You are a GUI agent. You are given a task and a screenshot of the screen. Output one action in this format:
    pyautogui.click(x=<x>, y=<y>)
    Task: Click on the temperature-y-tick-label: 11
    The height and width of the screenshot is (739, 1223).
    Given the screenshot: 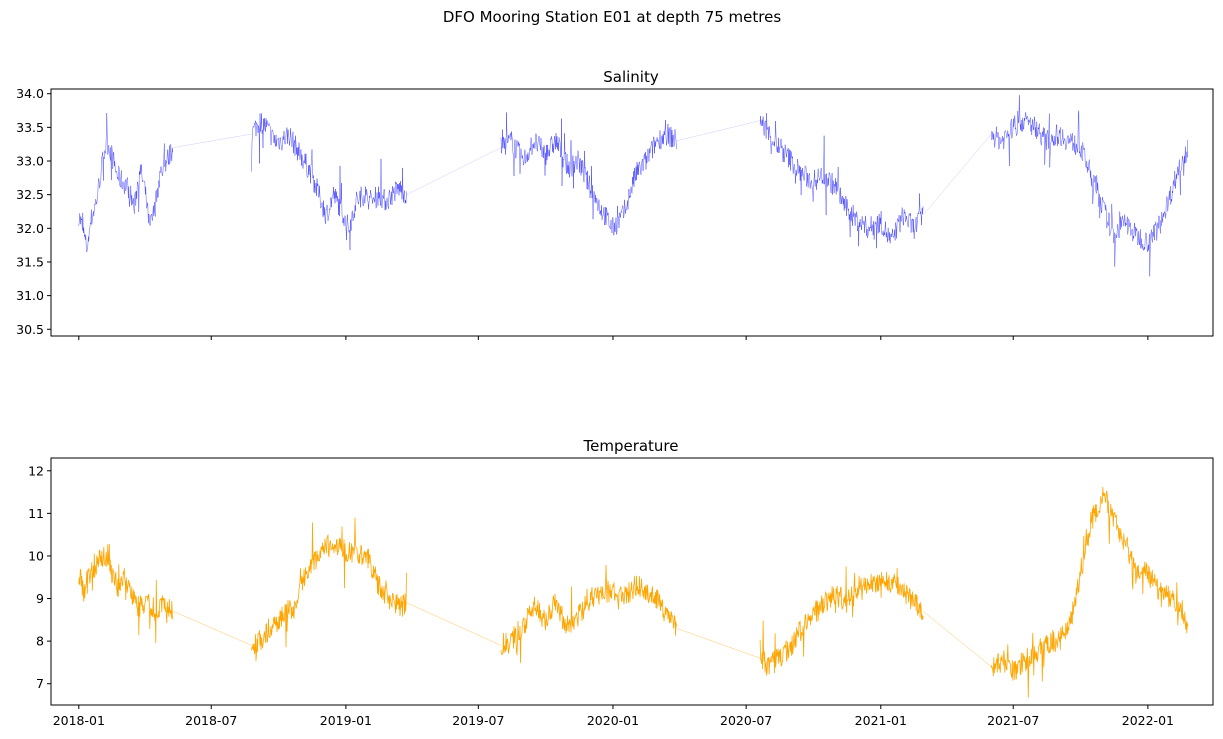 What is the action you would take?
    pyautogui.click(x=36, y=513)
    